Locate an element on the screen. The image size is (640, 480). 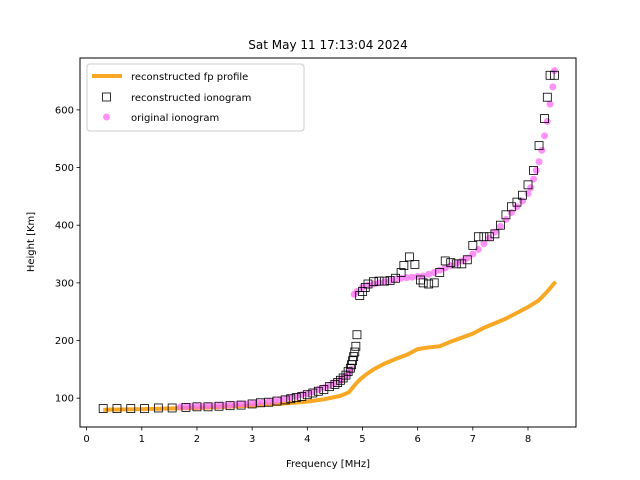
y-tick-label: 400 is located at coordinates (64, 226).